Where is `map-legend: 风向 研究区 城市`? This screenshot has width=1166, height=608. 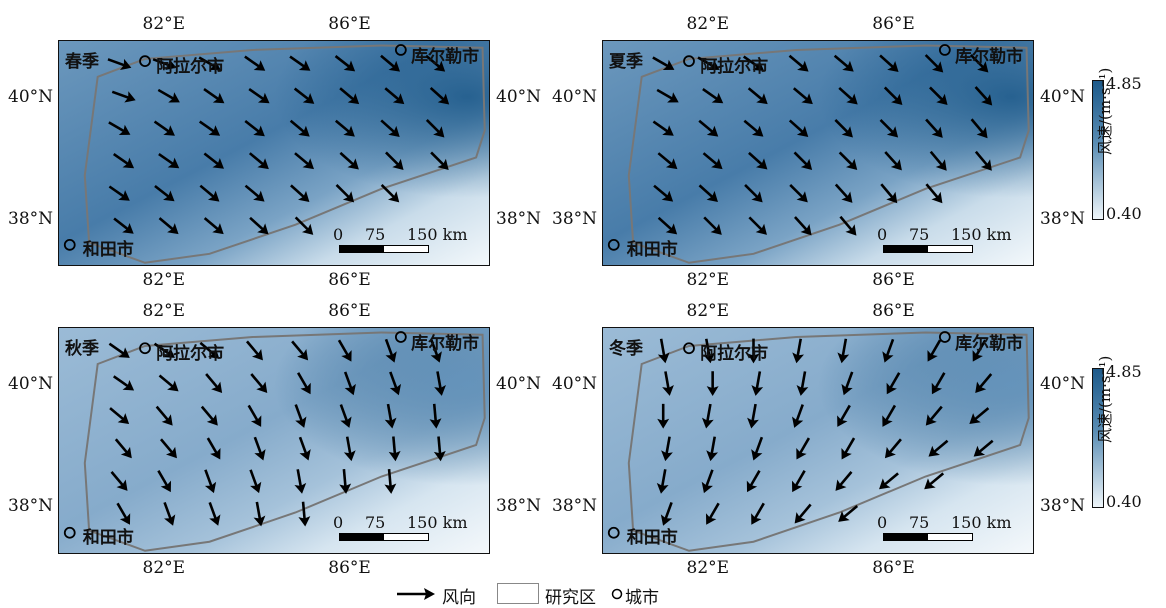
map-legend: 风向 研究区 城市 is located at coordinates (575, 595).